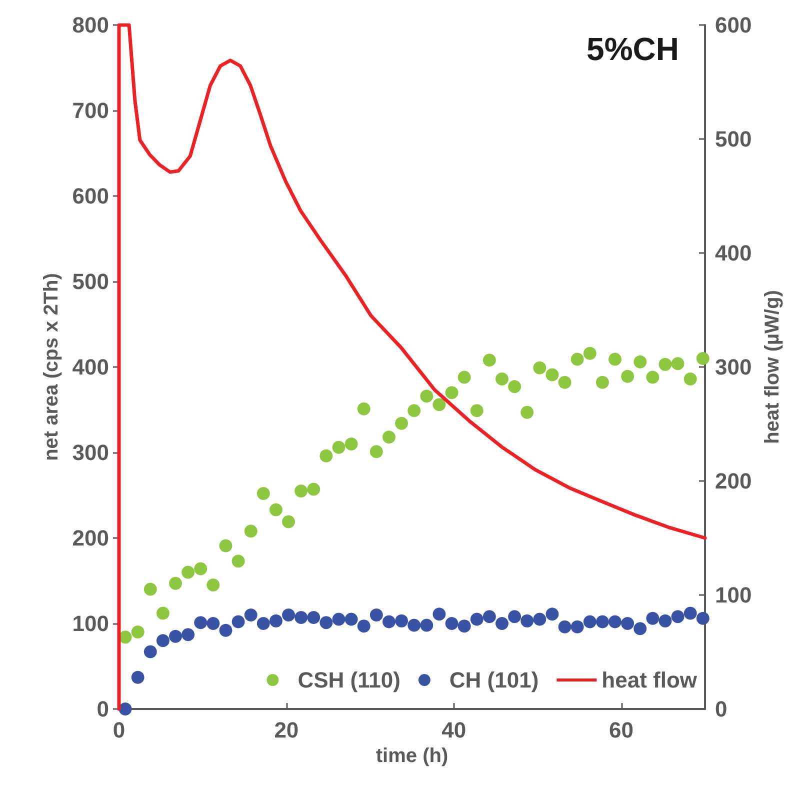  I want to click on x-tick-label: 40, so click(454, 730).